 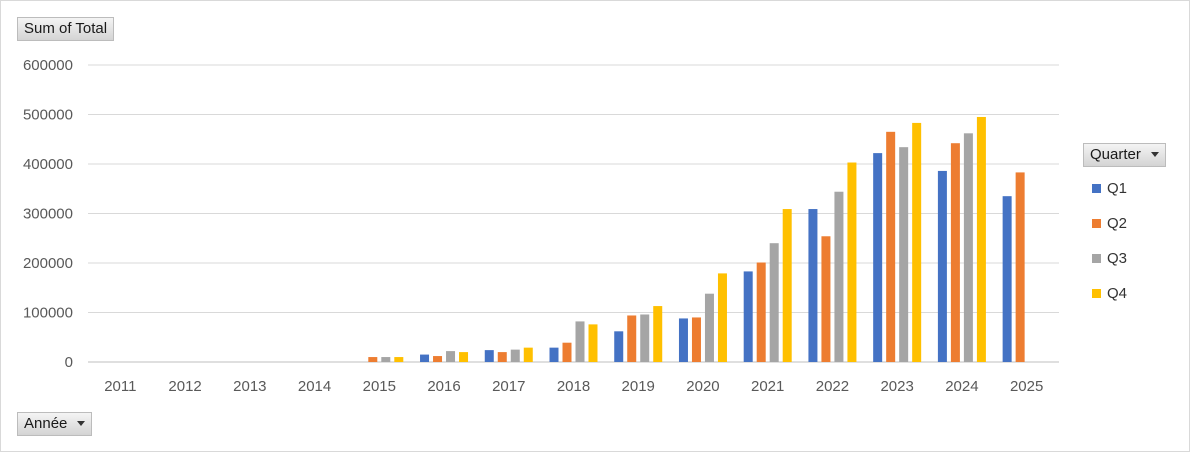 I want to click on values-field-label: Sum of Total, so click(x=66, y=28).